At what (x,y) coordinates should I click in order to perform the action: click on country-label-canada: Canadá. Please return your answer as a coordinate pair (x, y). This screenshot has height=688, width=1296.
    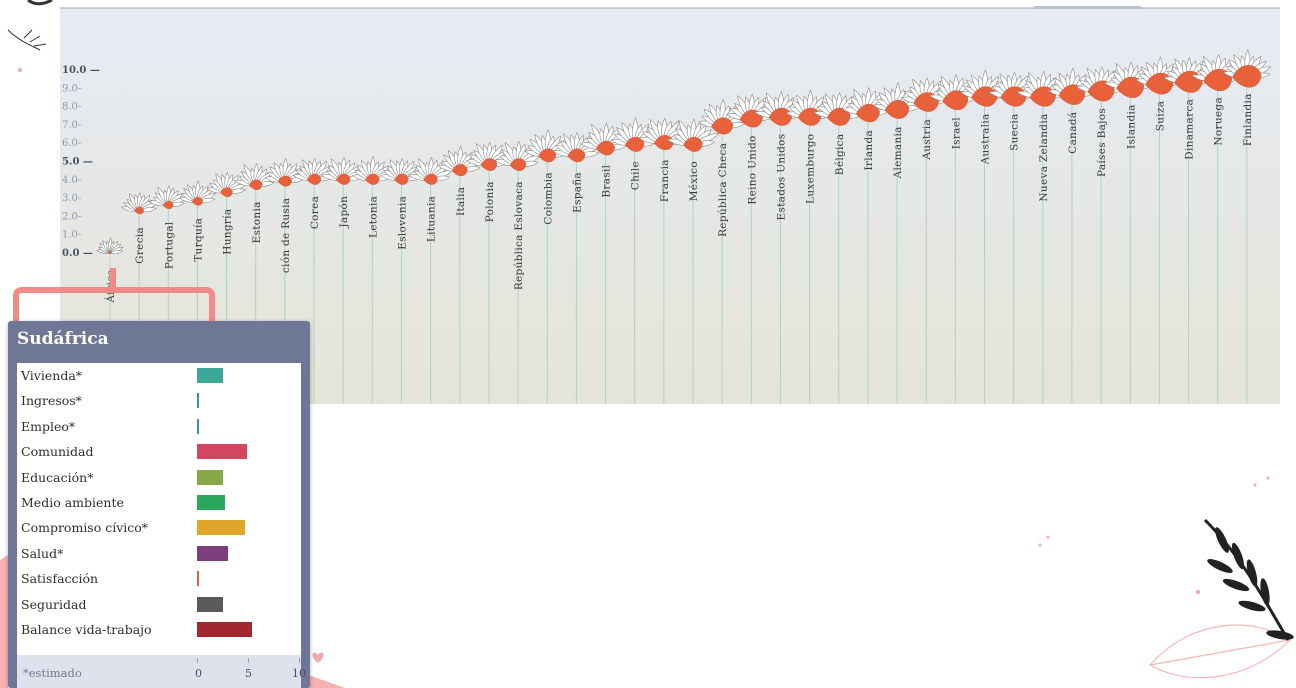
    Looking at the image, I should click on (1073, 133).